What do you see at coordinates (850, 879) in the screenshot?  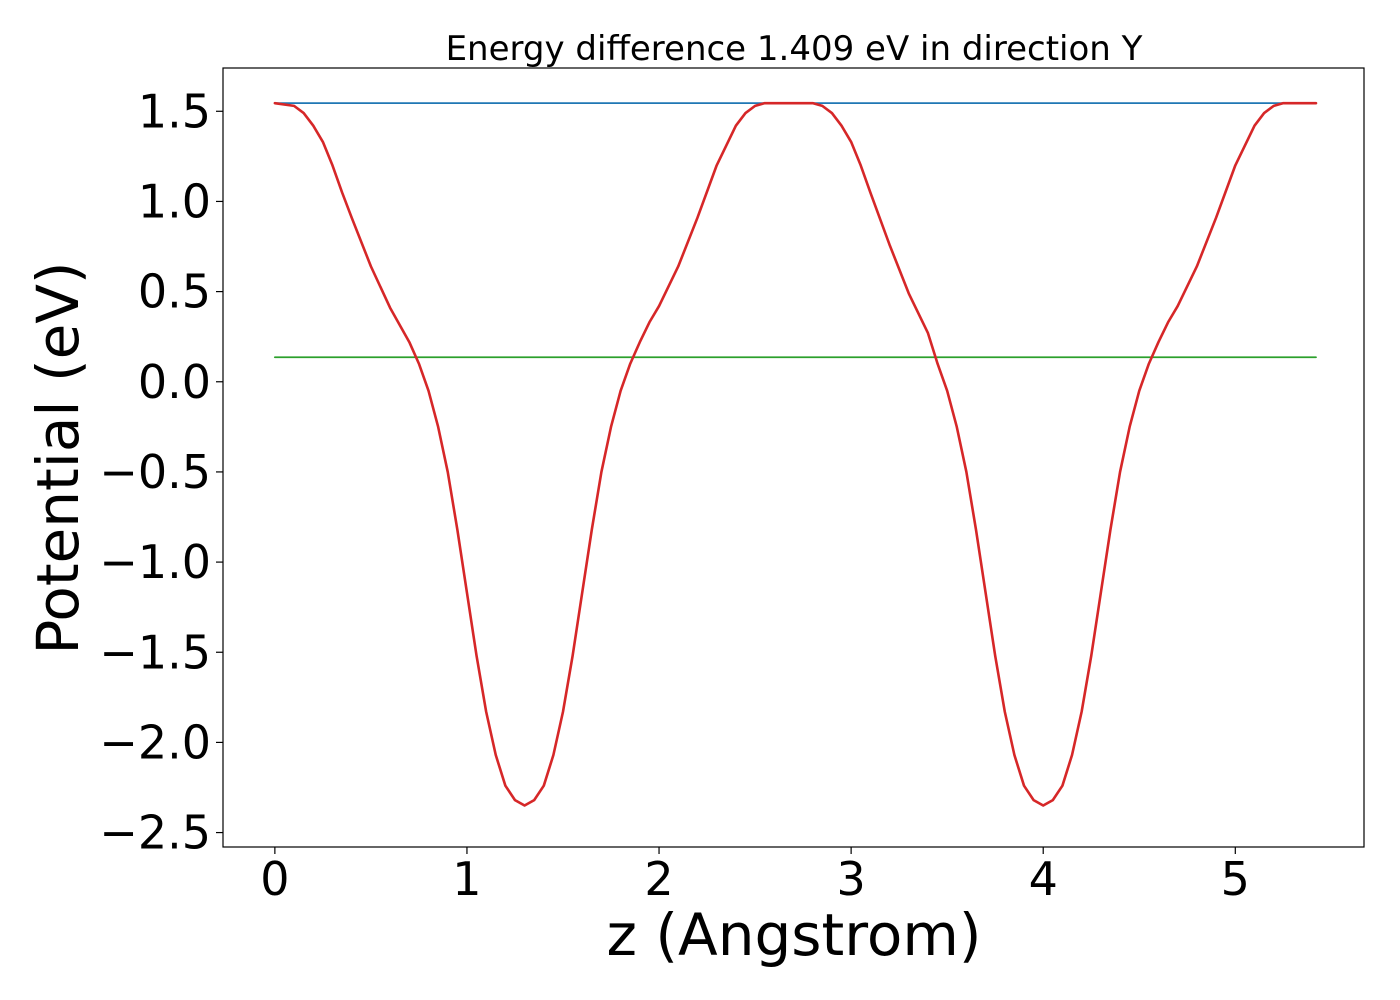 I see `x-tick-label: 3` at bounding box center [850, 879].